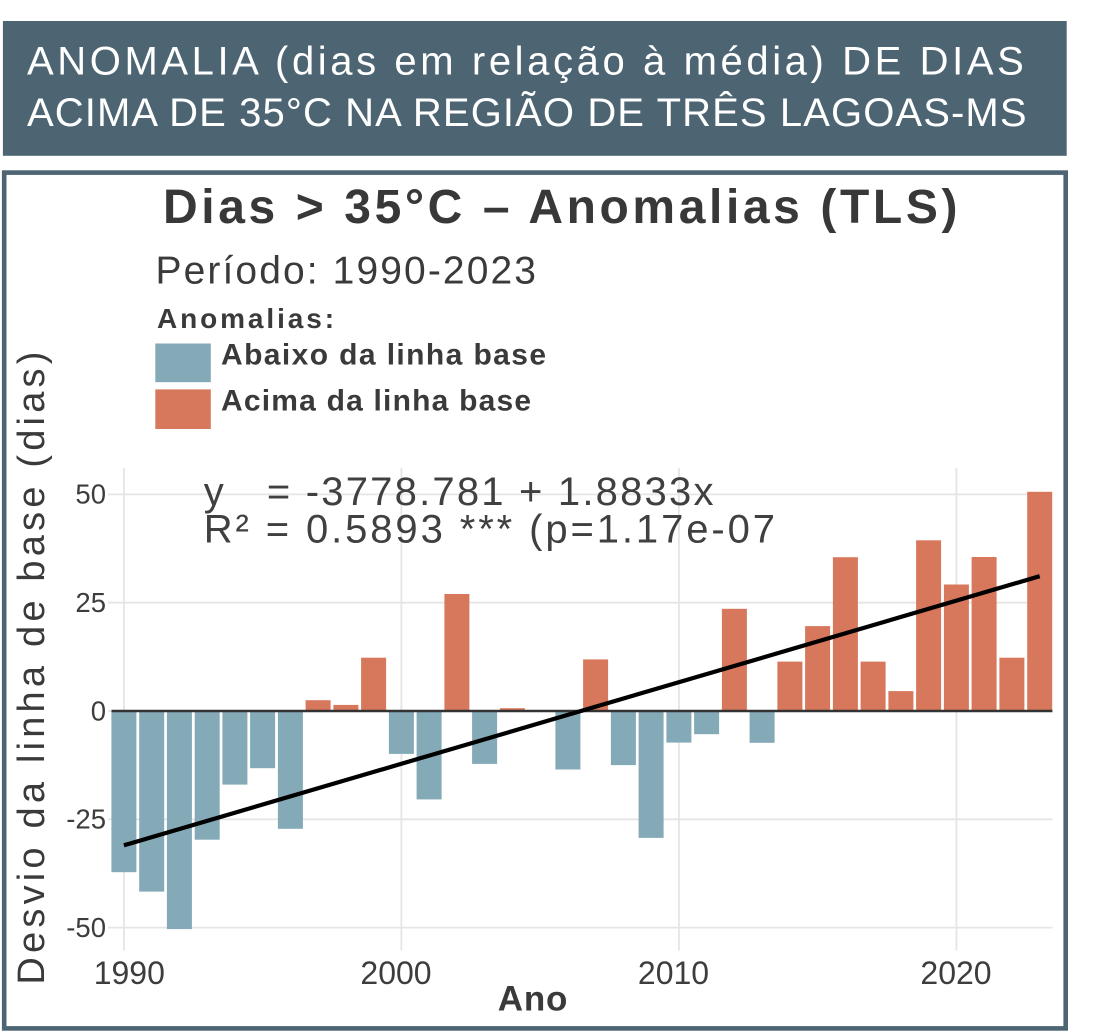 The height and width of the screenshot is (1033, 1111). What do you see at coordinates (129, 973) in the screenshot?
I see `svg-text: 1990` at bounding box center [129, 973].